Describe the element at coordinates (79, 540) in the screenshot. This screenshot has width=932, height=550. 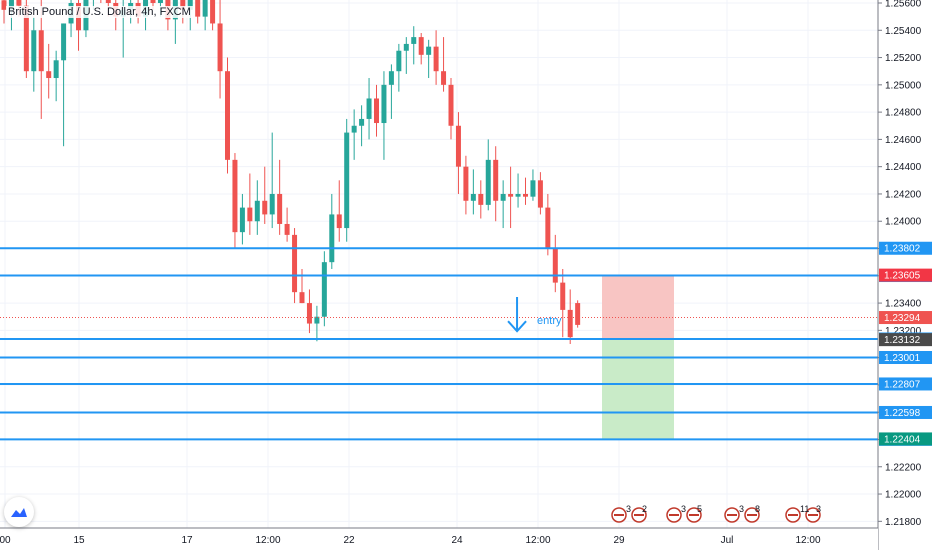
I see `time-tick-label: 15` at that location.